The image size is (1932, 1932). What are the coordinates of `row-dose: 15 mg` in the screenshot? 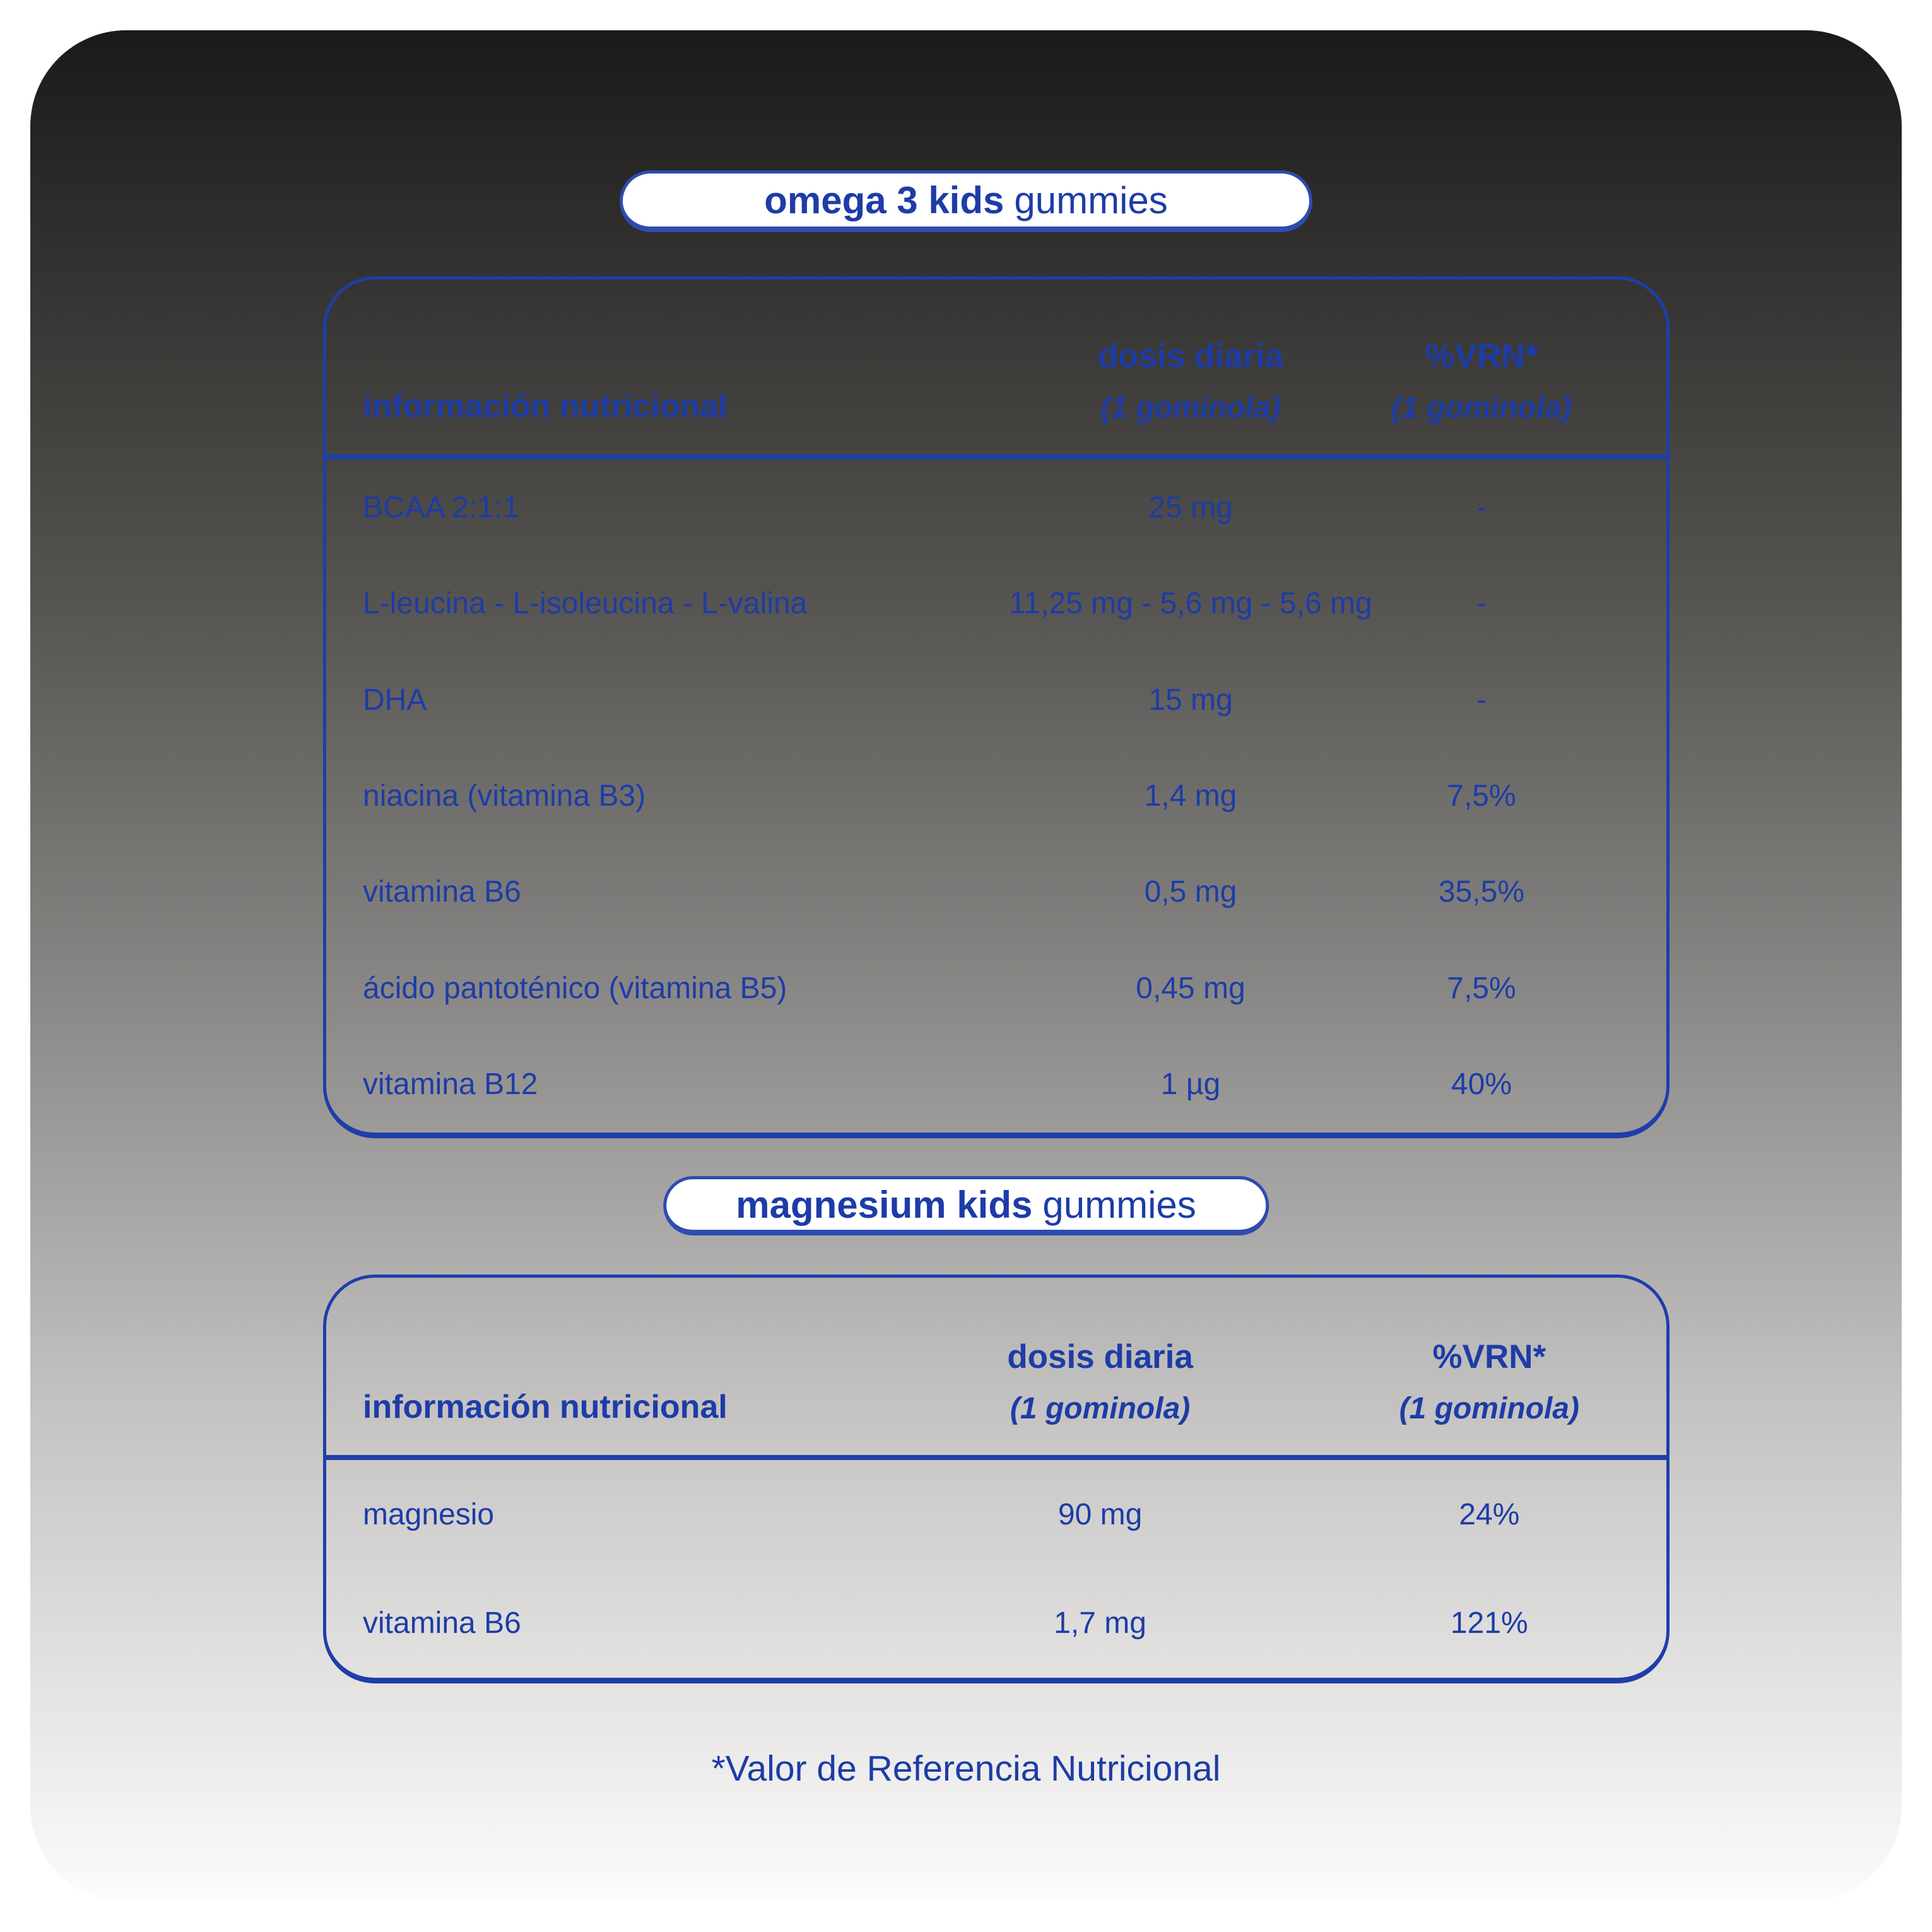 It's located at (1190, 700).